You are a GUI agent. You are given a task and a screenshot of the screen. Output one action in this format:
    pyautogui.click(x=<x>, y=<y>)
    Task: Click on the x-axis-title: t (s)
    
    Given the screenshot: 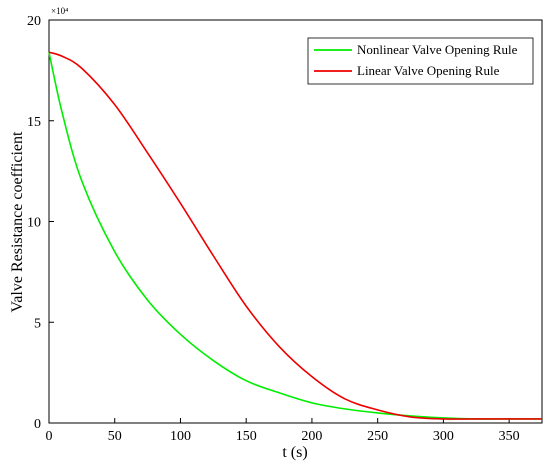 What is the action you would take?
    pyautogui.click(x=294, y=452)
    